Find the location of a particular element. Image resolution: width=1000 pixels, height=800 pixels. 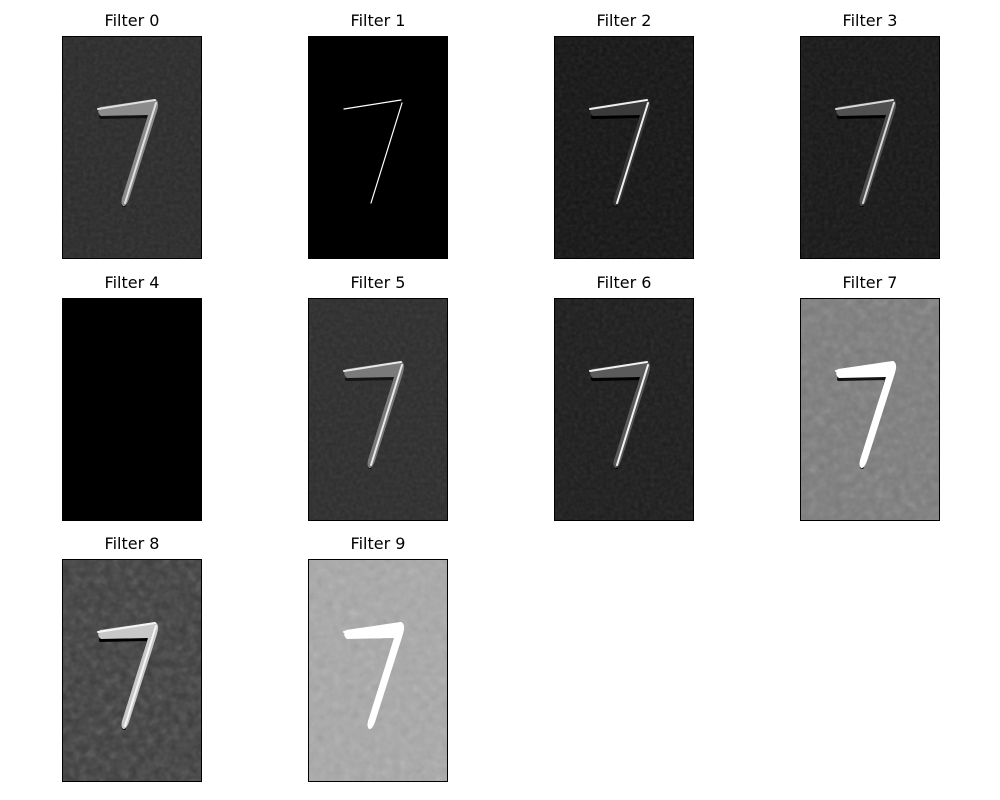

filter-title-1: Filter 1 is located at coordinates (378, 20).